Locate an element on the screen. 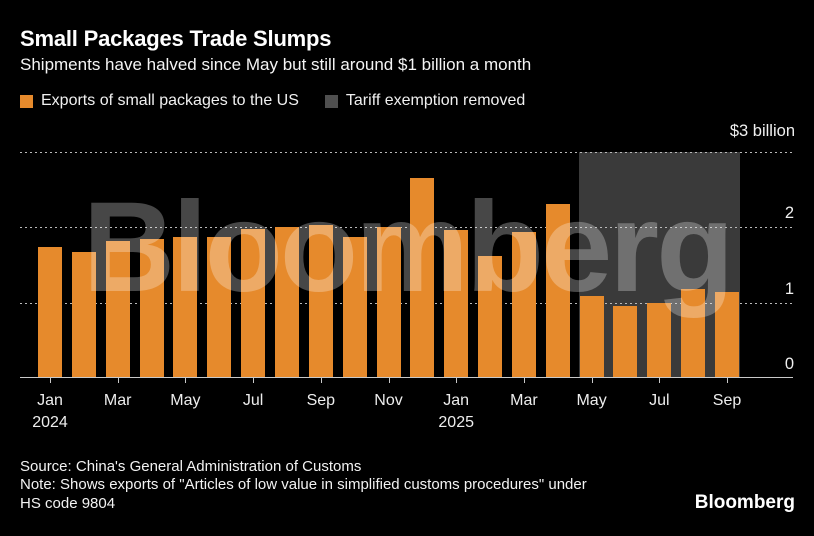 This screenshot has width=814, height=536. x-tick-label-0: Jan is located at coordinates (50, 400).